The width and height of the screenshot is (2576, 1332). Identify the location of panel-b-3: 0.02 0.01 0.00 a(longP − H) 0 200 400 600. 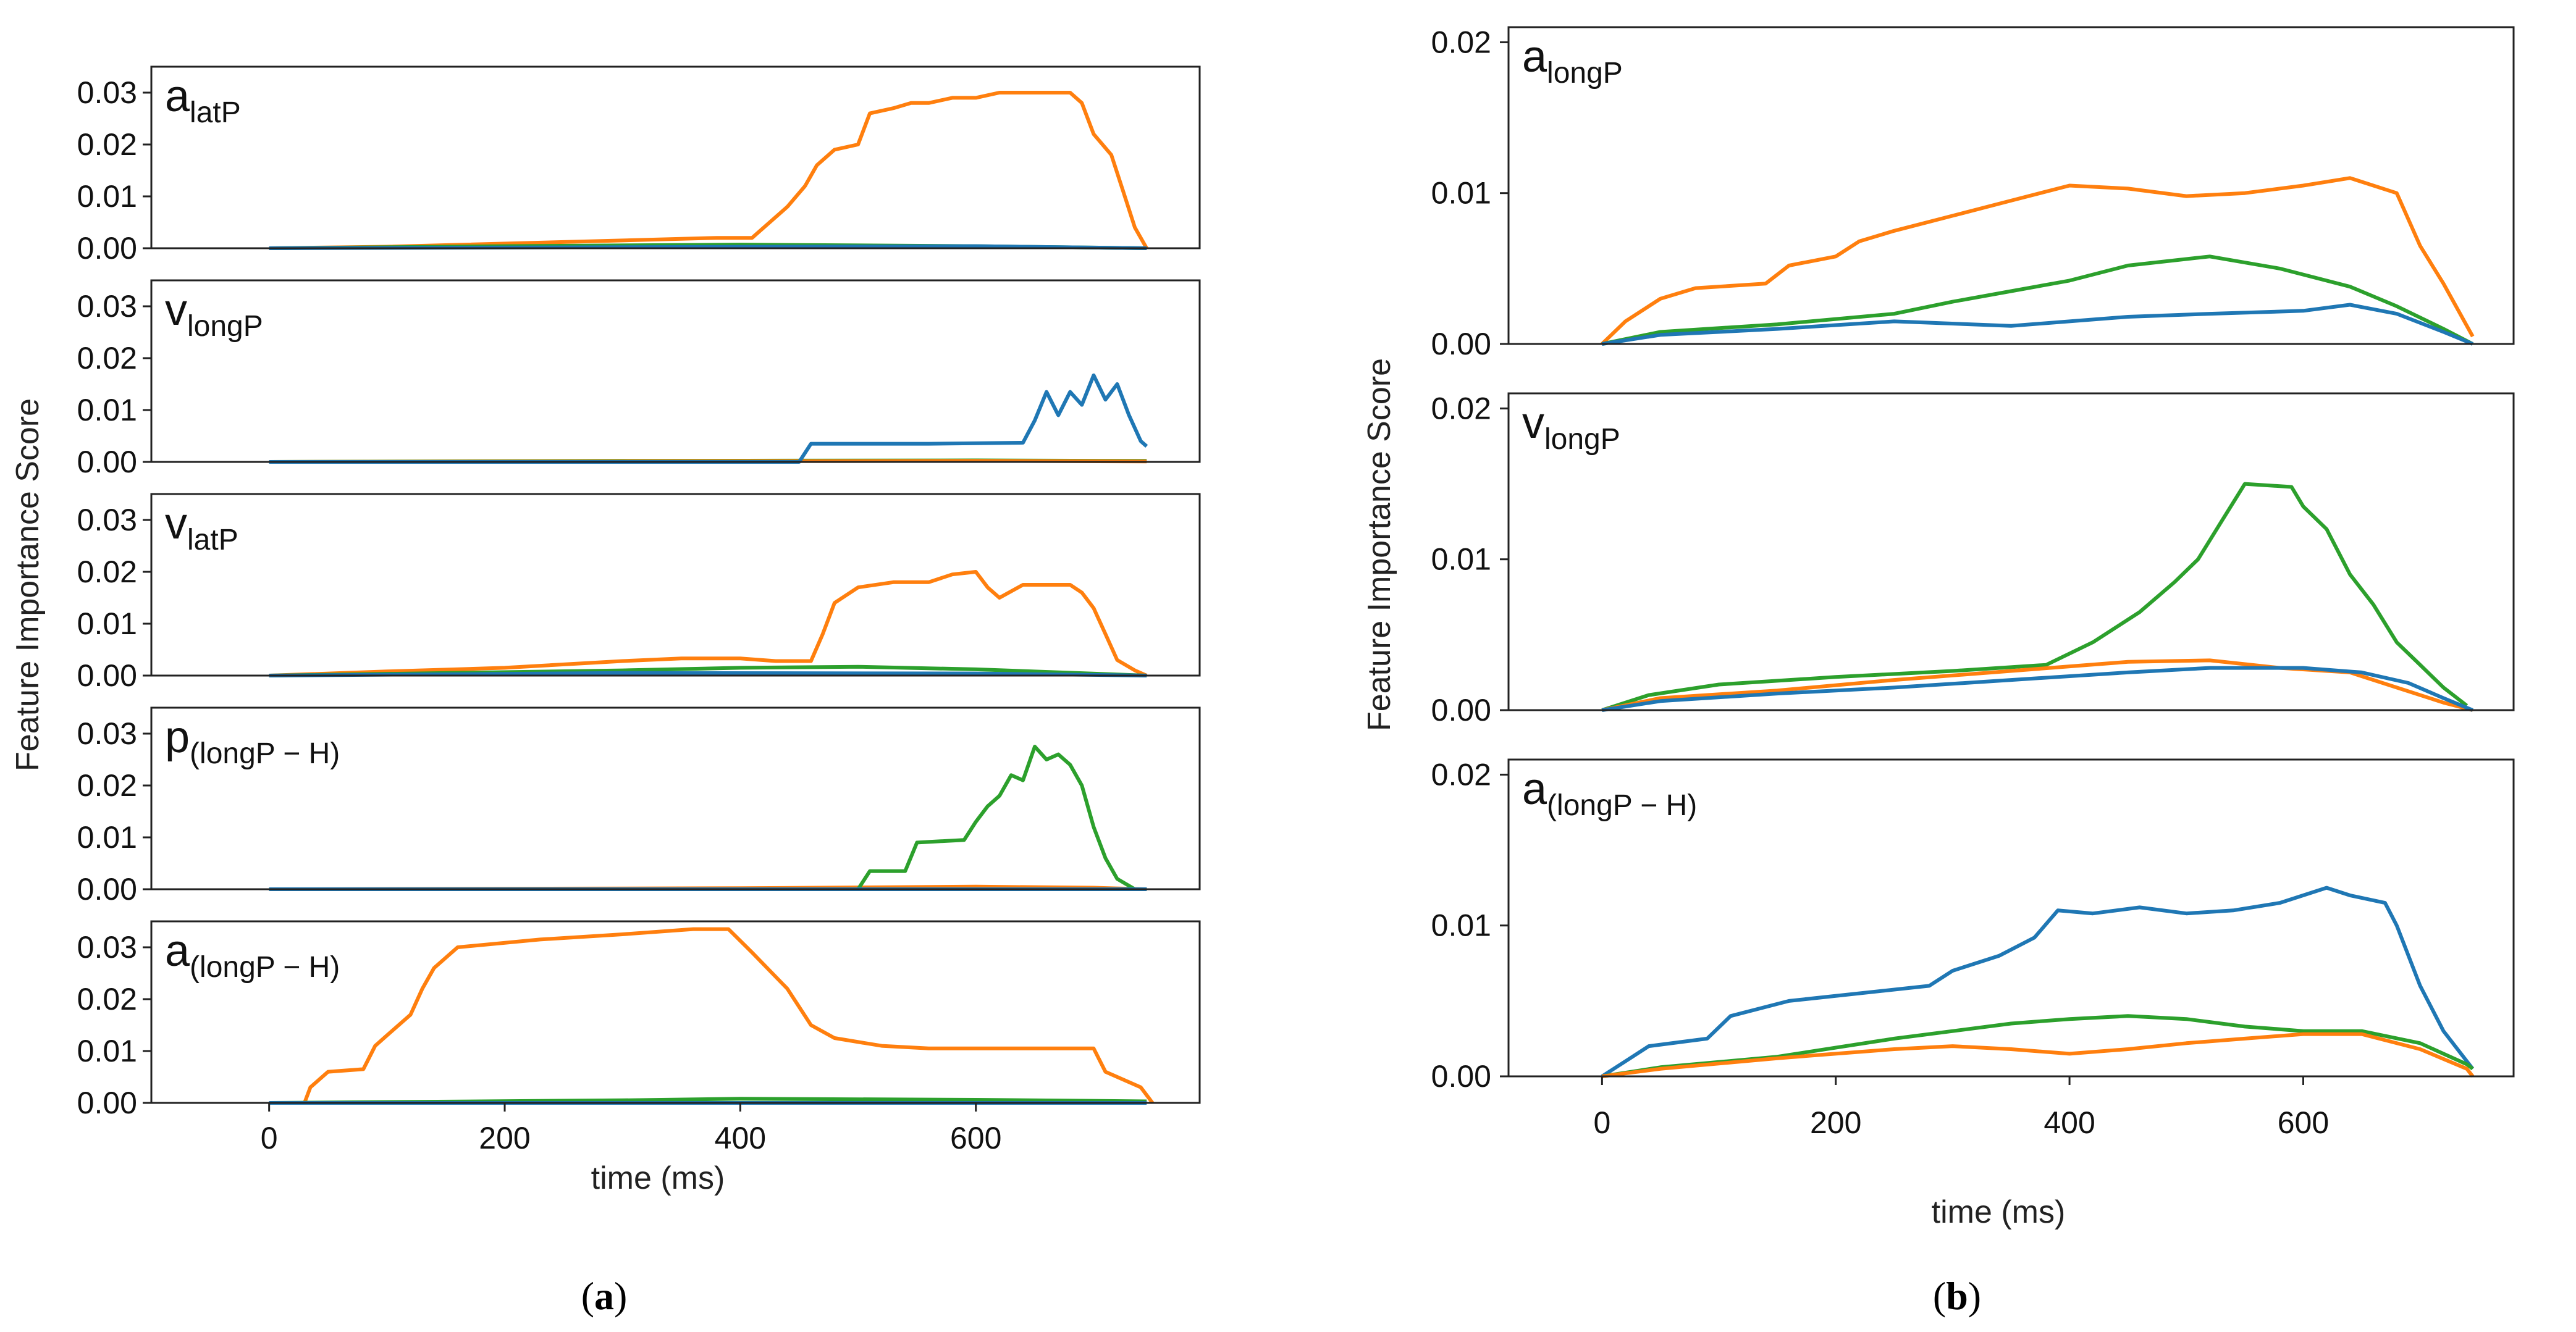
(1973, 948).